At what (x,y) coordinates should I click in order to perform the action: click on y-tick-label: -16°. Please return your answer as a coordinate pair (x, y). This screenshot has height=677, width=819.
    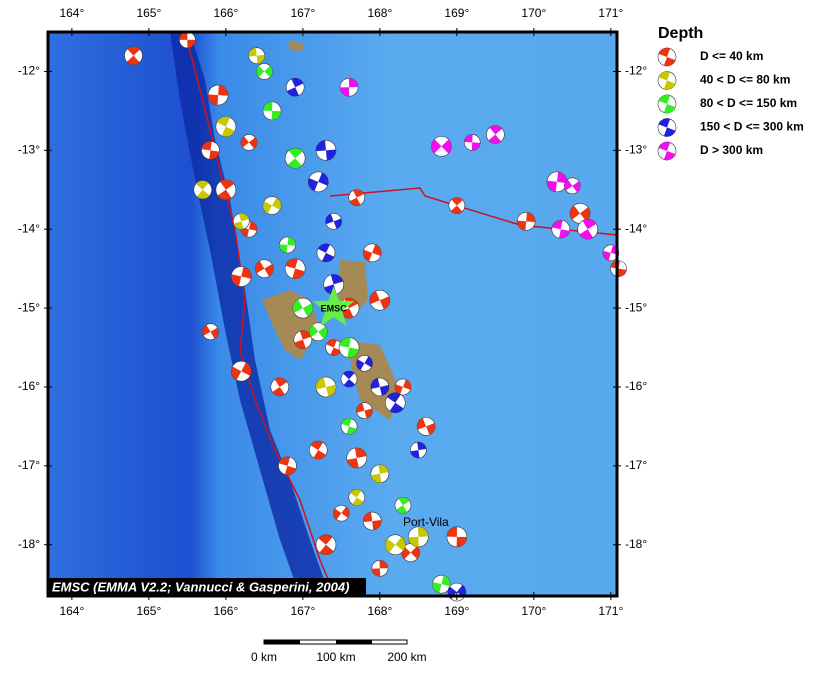
    Looking at the image, I should click on (29, 386).